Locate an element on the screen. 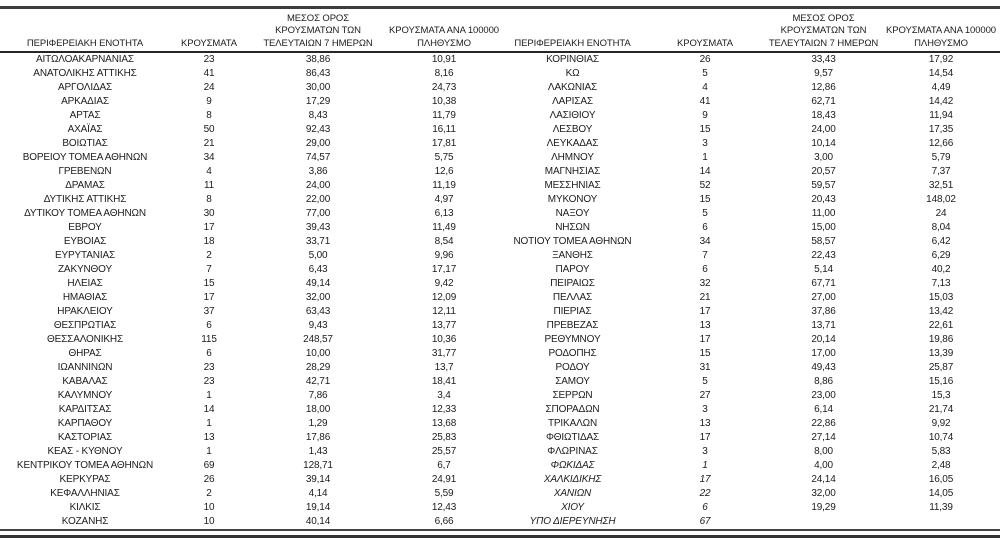 The height and width of the screenshot is (540, 1000). per100k-cell: 12,11 is located at coordinates (444, 311).